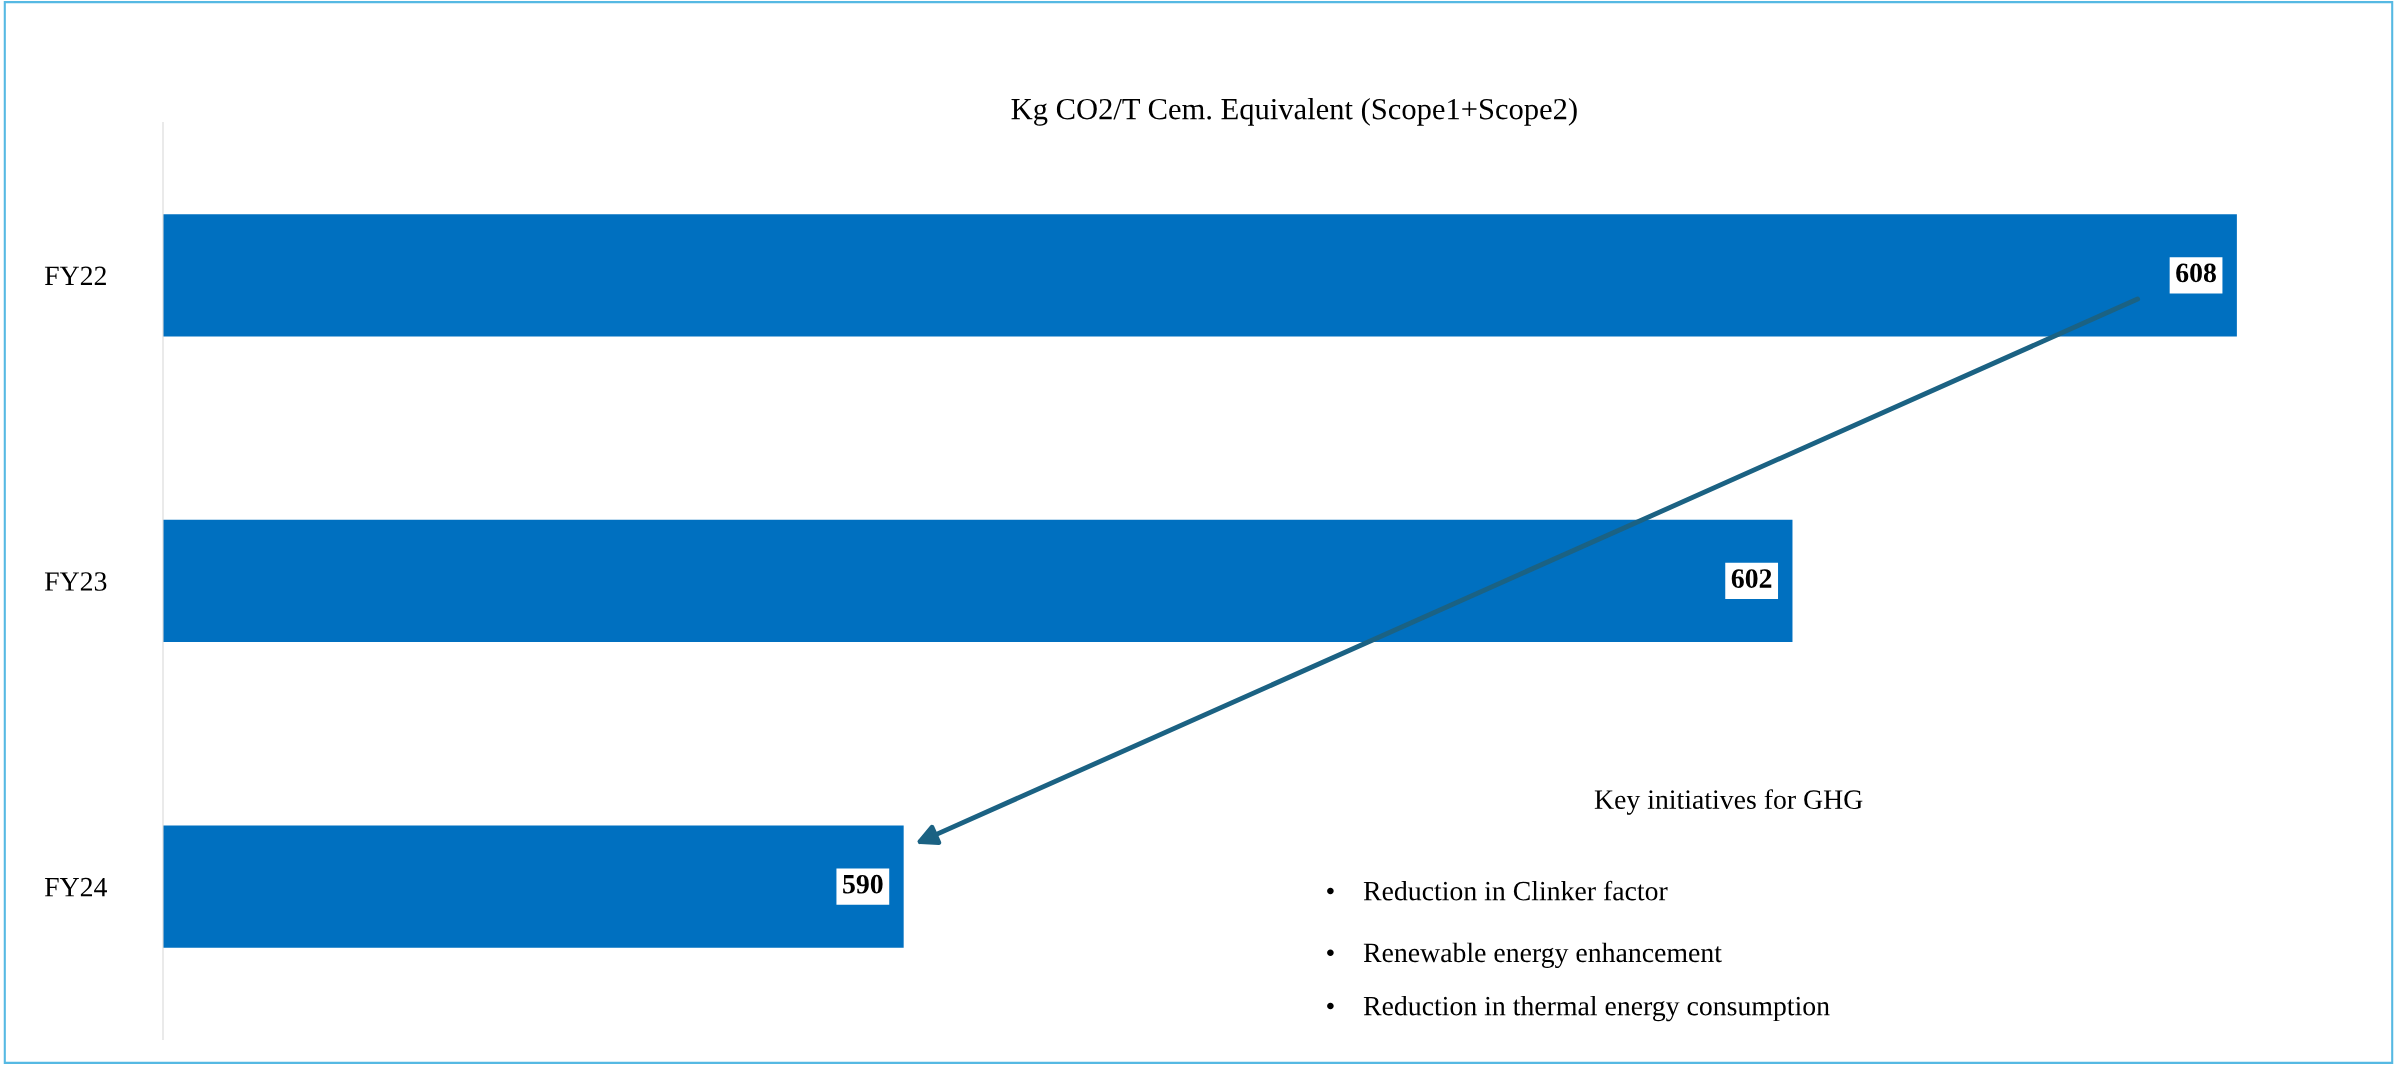  What do you see at coordinates (76, 887) in the screenshot?
I see `y-tick-label: FY24` at bounding box center [76, 887].